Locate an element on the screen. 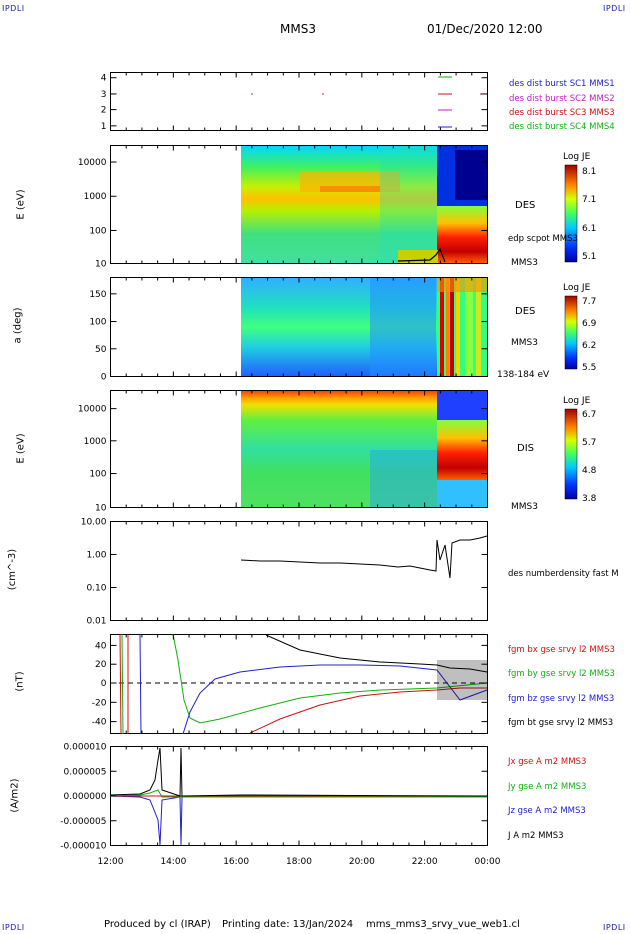  des-pitch-cbar-tick-4: 5.5 is located at coordinates (589, 368).